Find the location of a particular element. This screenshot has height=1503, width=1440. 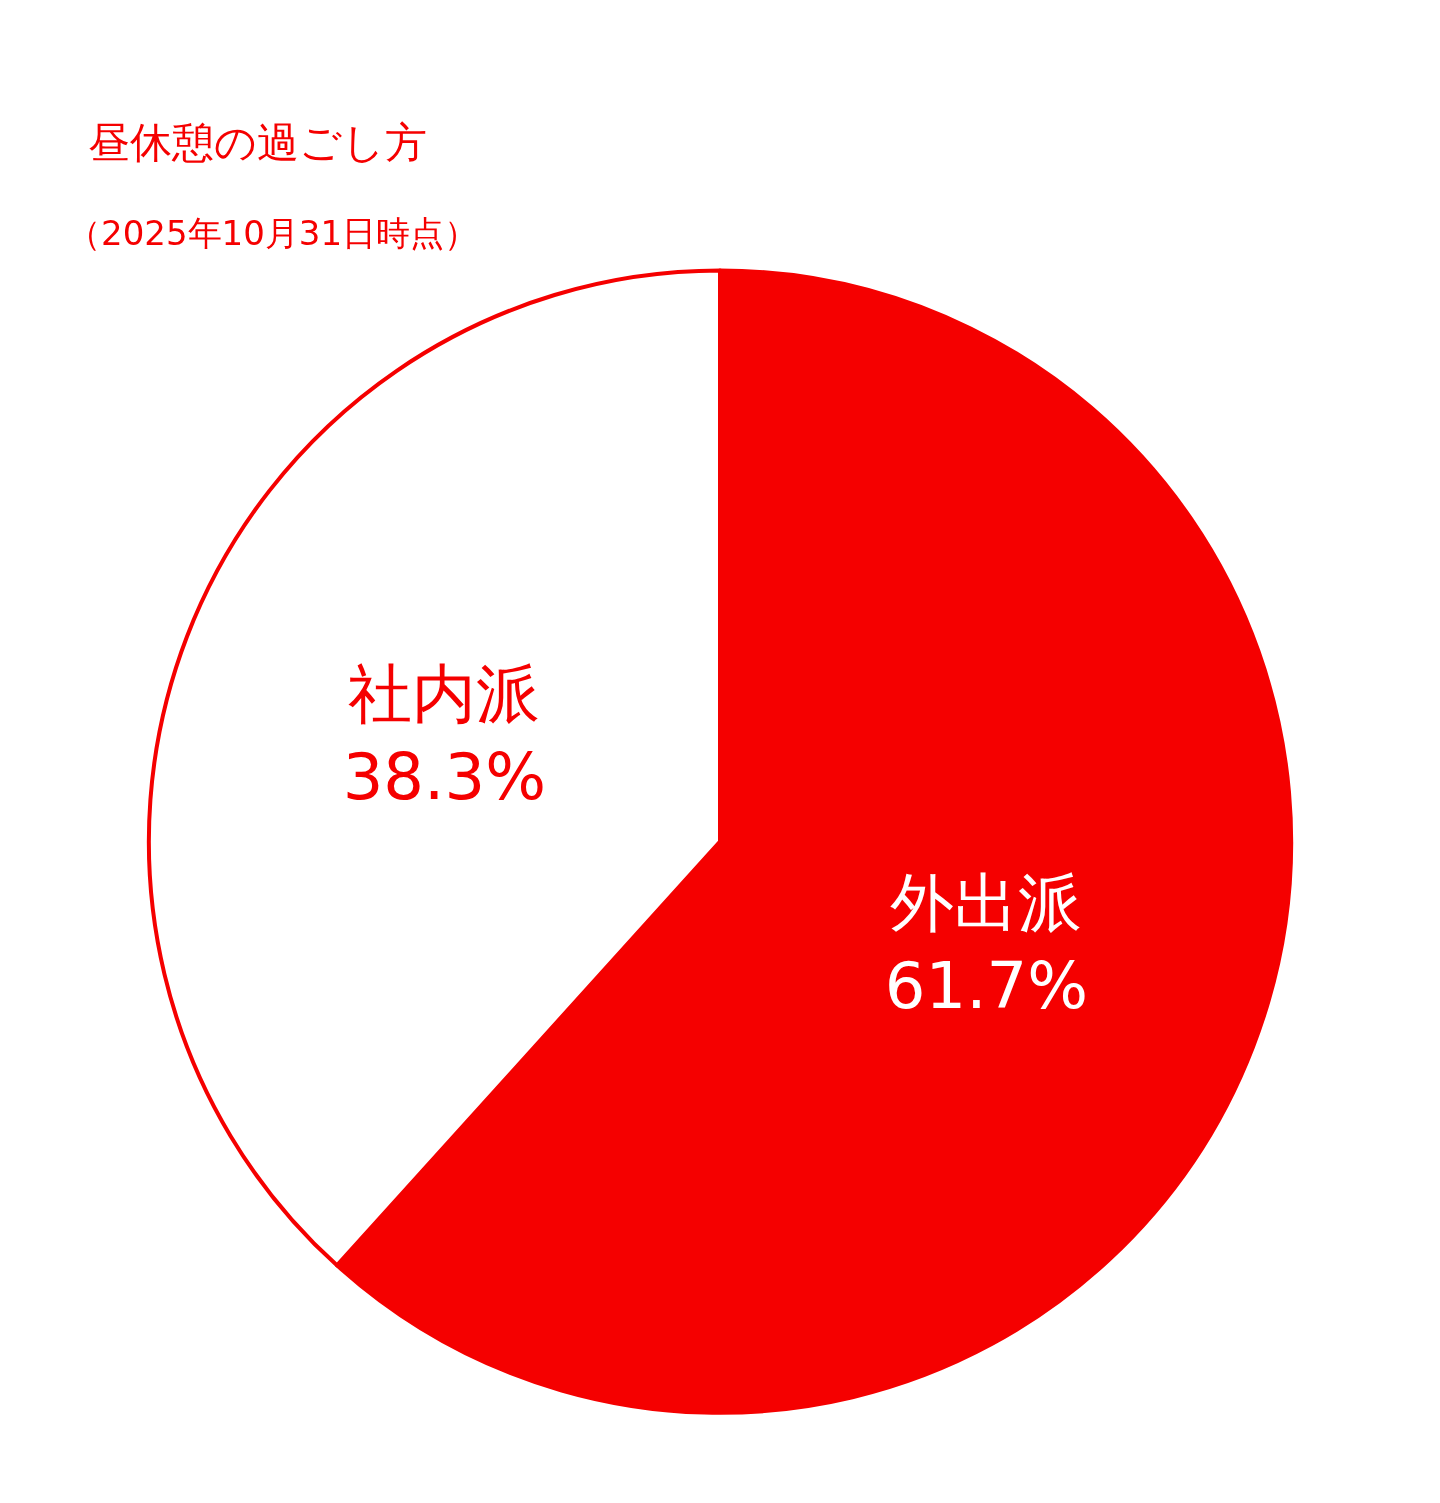

data-label: 61.7% is located at coordinates (986, 985).